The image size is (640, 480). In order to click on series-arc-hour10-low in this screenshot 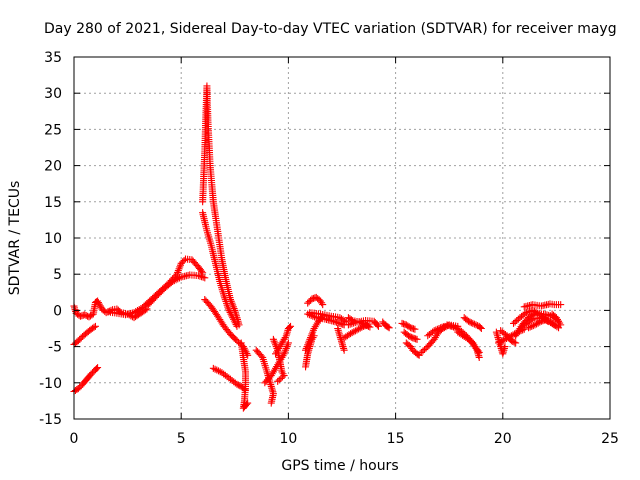, I will do `click(276, 363)`.